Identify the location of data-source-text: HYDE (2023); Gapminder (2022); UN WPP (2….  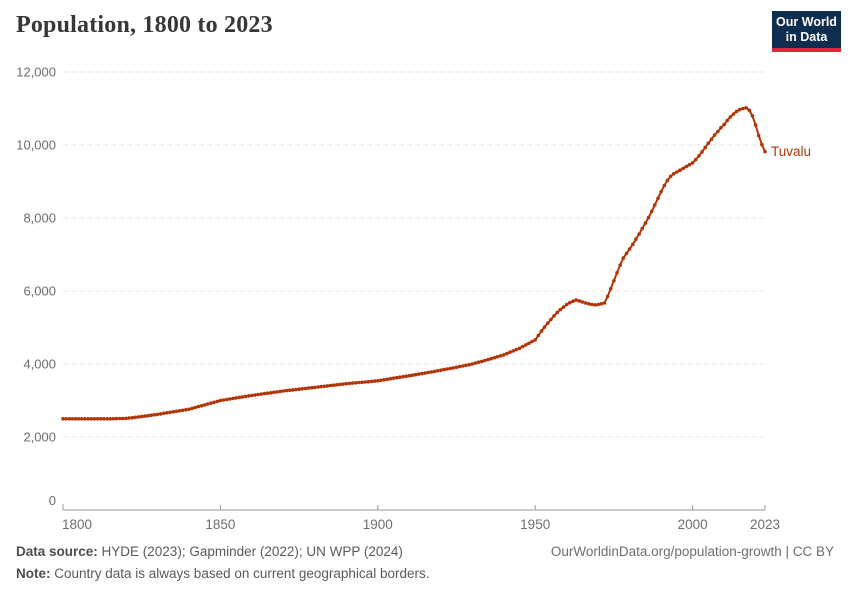
(250, 551).